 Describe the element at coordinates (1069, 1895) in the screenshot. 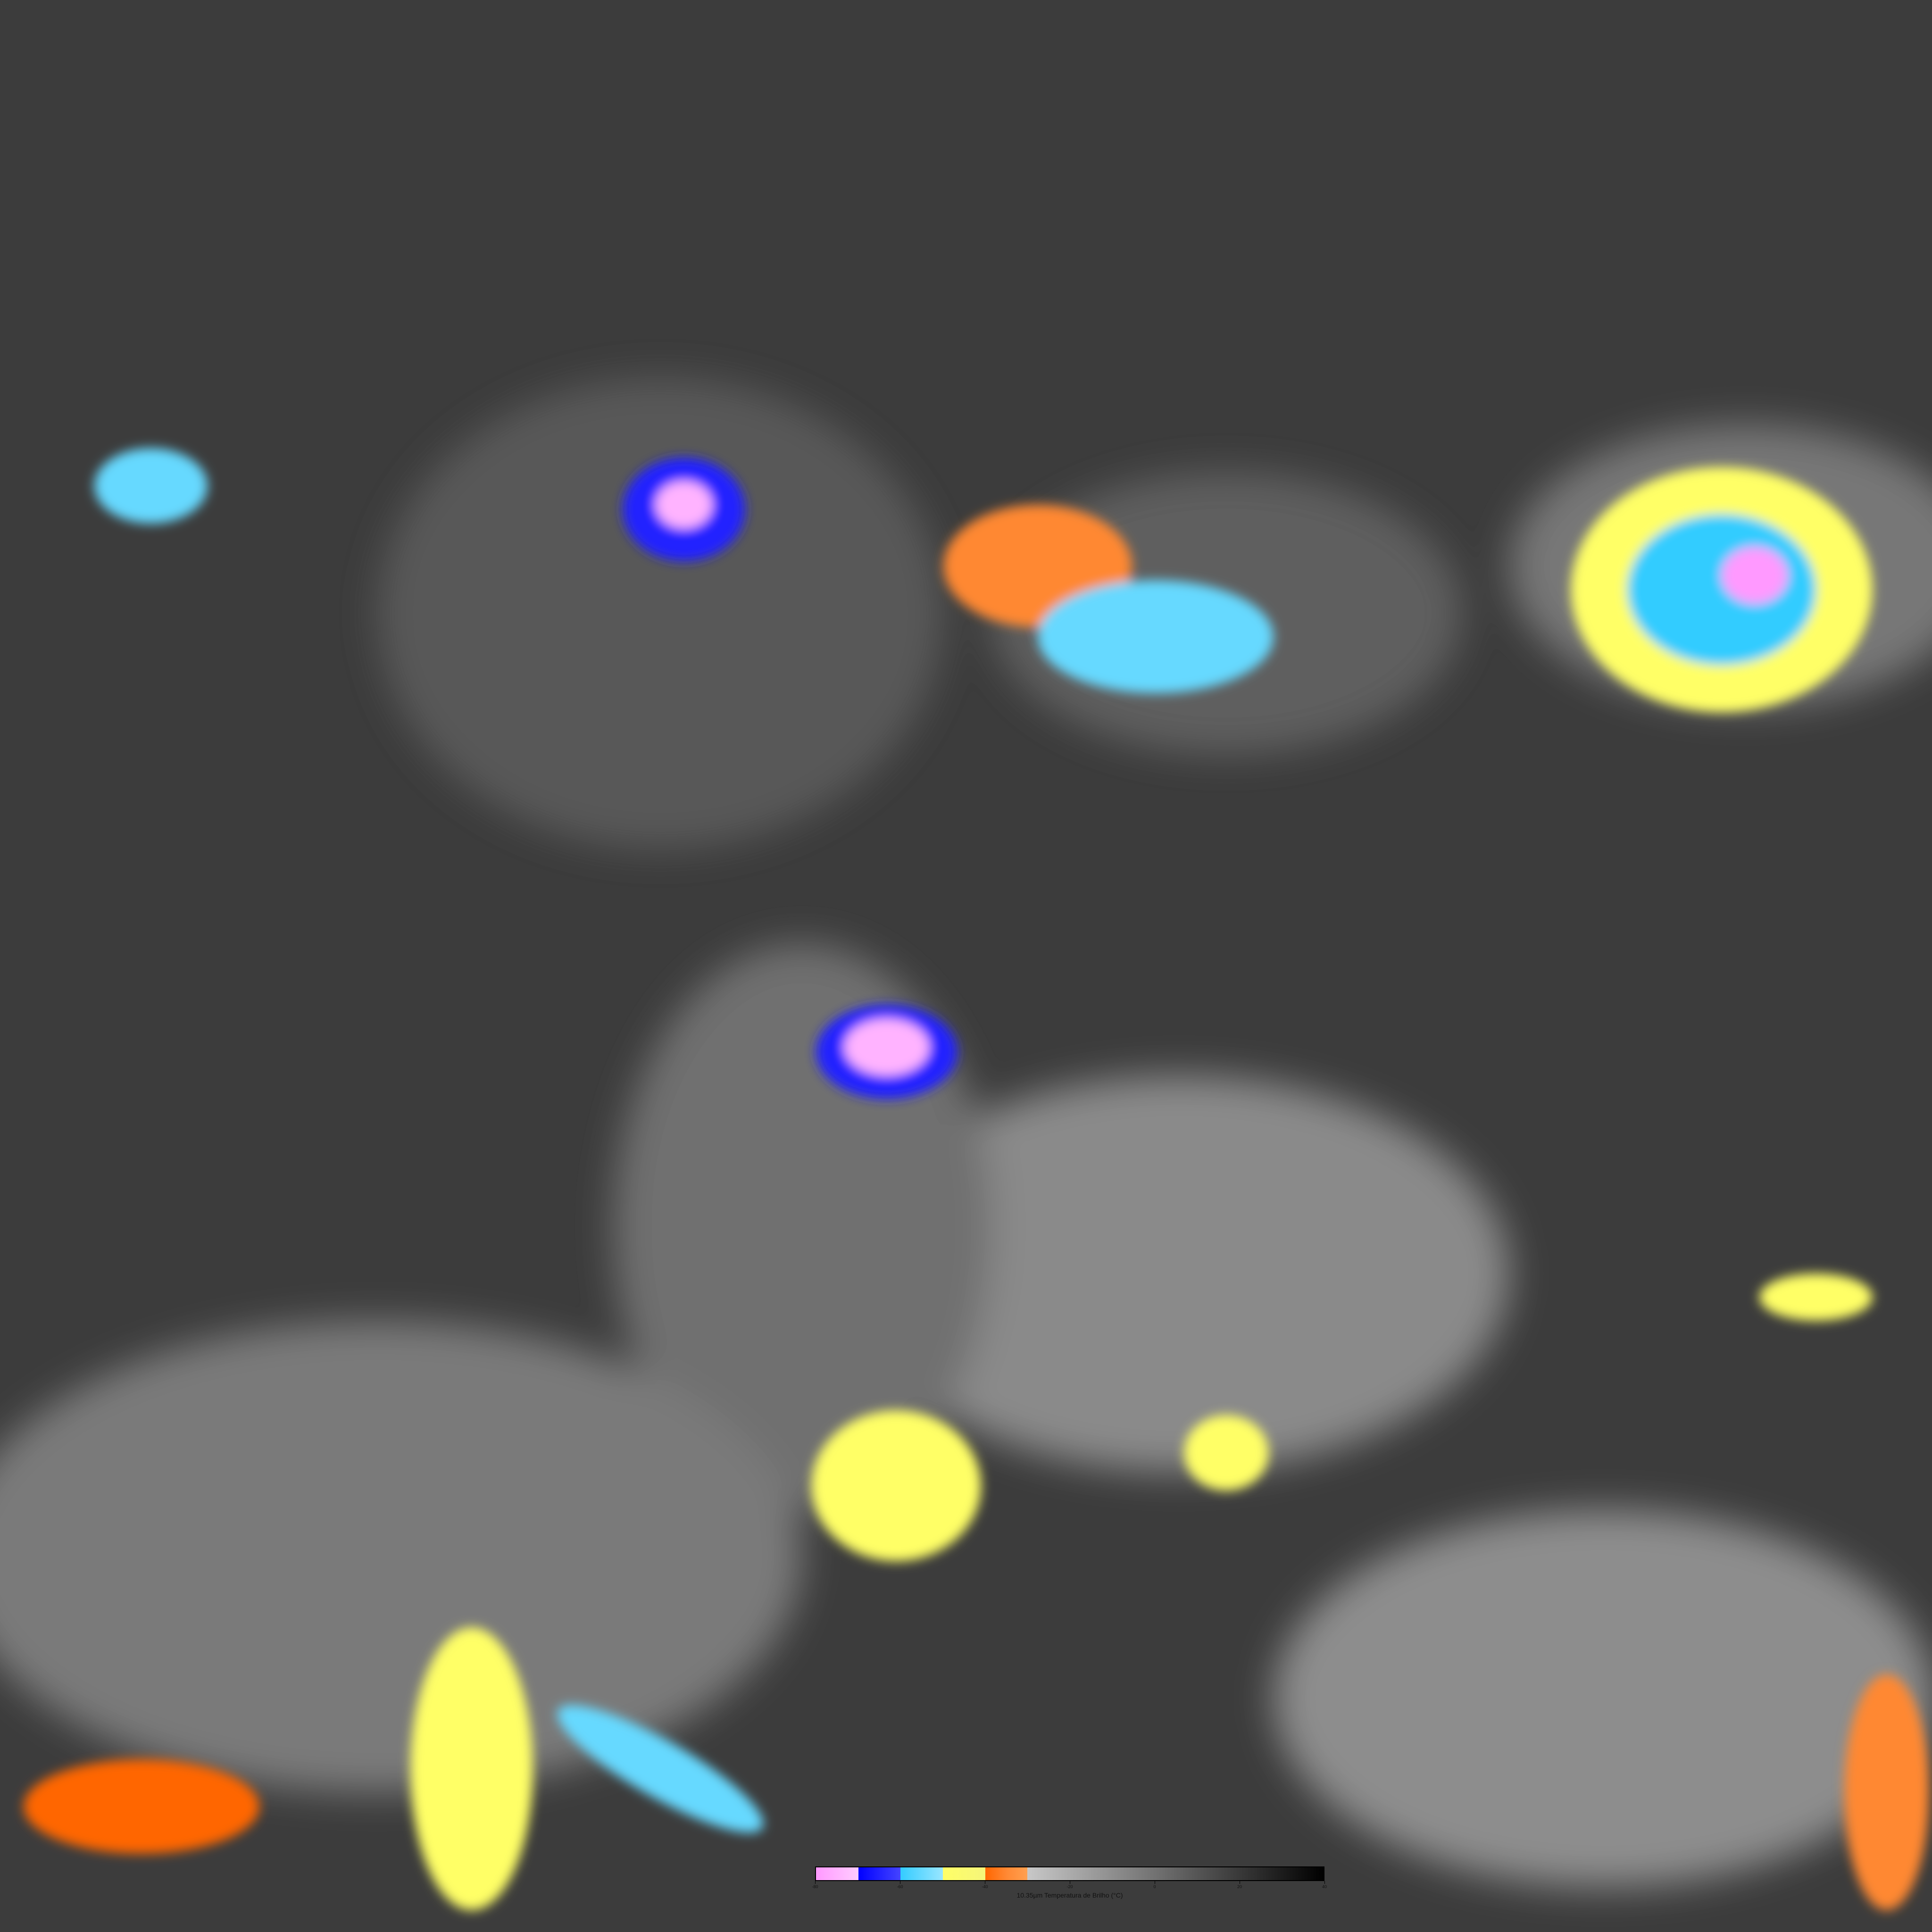

I see `colorbar-title: 10.35µm Temperatura de Brilho (°C)` at that location.